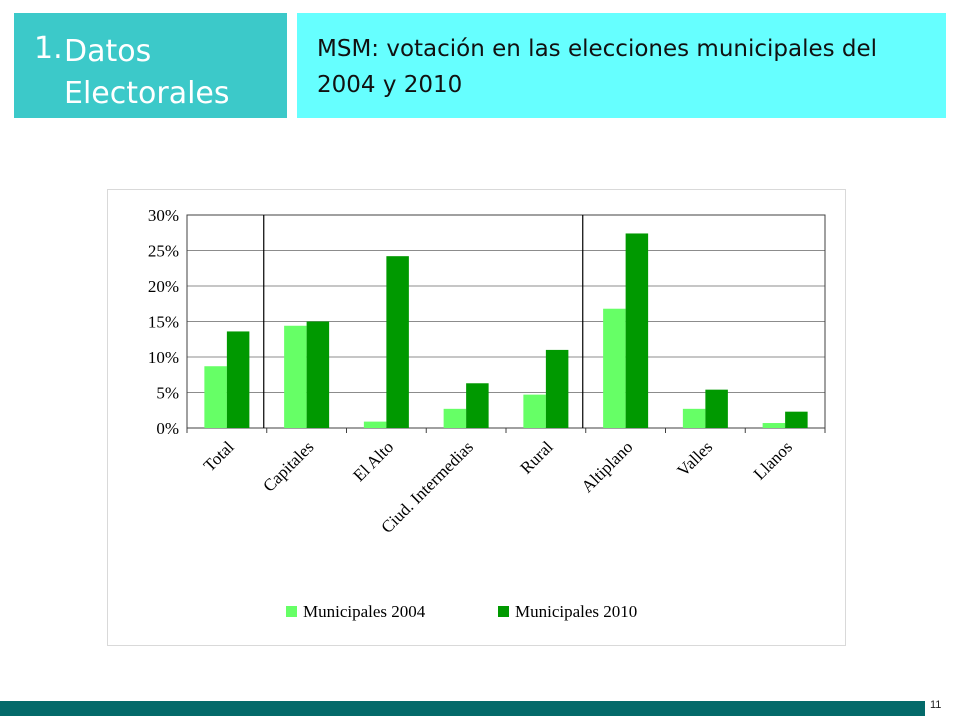  Describe the element at coordinates (48, 48) in the screenshot. I see `section-number: 1.` at that location.